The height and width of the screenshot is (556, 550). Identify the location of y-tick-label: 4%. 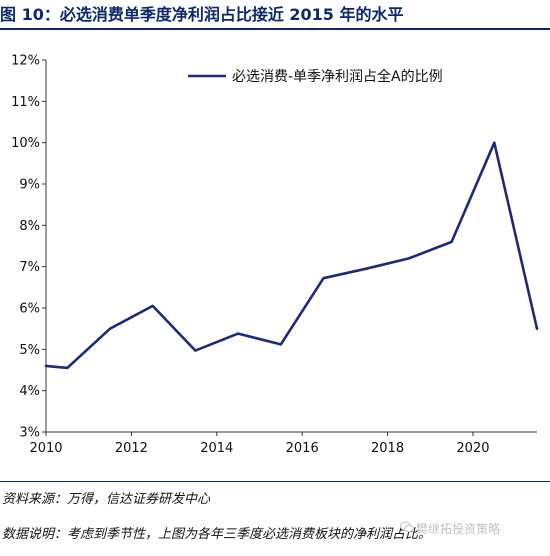
(29, 391).